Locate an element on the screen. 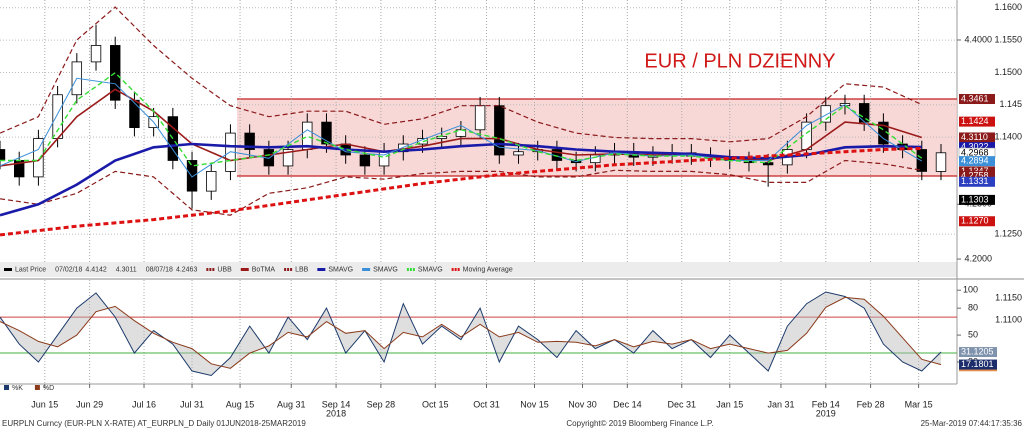 The image size is (1024, 430). x-tick-label: Feb 28 is located at coordinates (871, 404).